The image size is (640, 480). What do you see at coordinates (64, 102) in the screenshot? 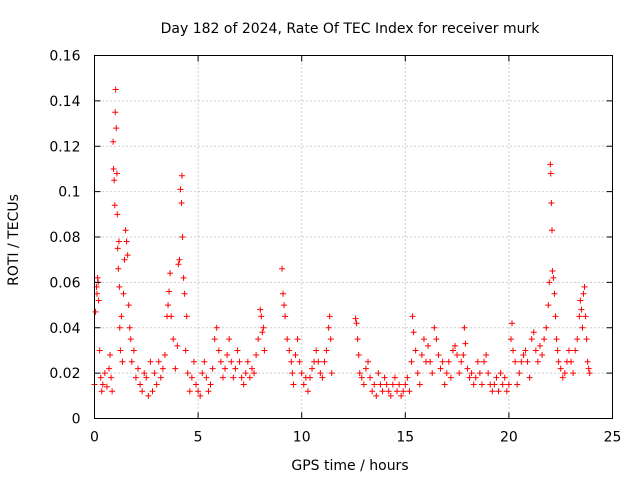
I see `y-tick-label: 0.14` at bounding box center [64, 102].